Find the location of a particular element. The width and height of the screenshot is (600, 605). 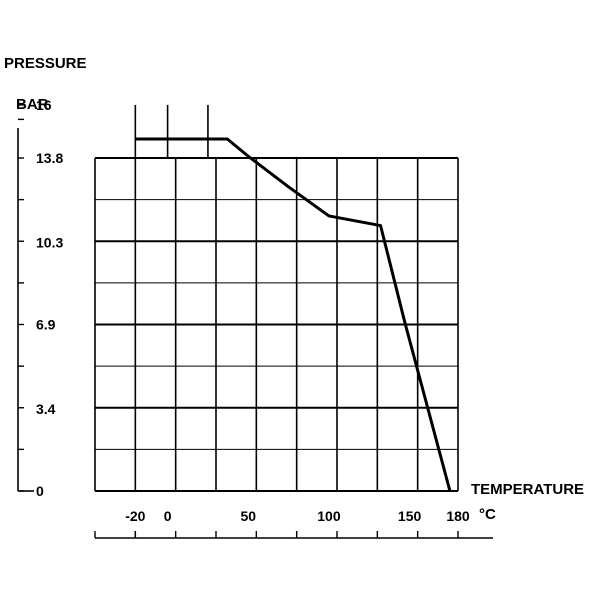

y-tick-label: 0 is located at coordinates (40, 491).